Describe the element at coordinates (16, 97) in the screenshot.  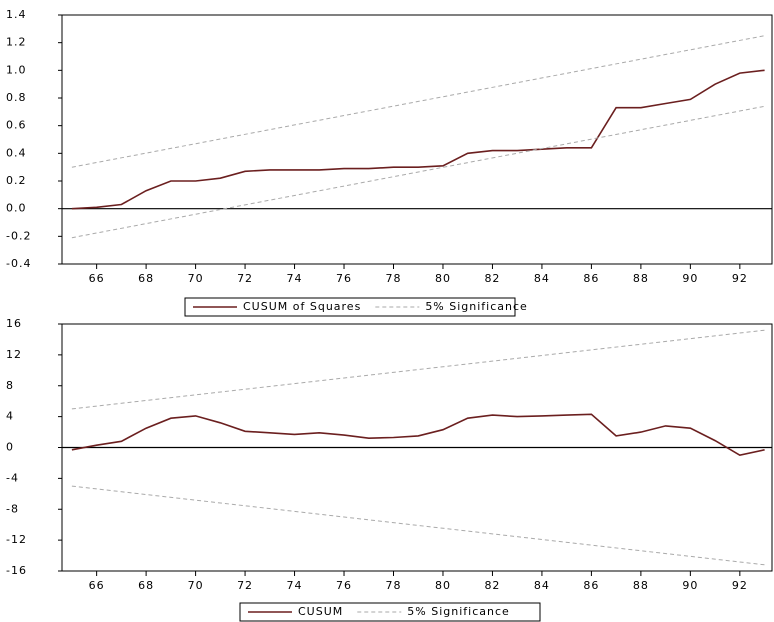
I see `y-tick-label: 0.8` at that location.